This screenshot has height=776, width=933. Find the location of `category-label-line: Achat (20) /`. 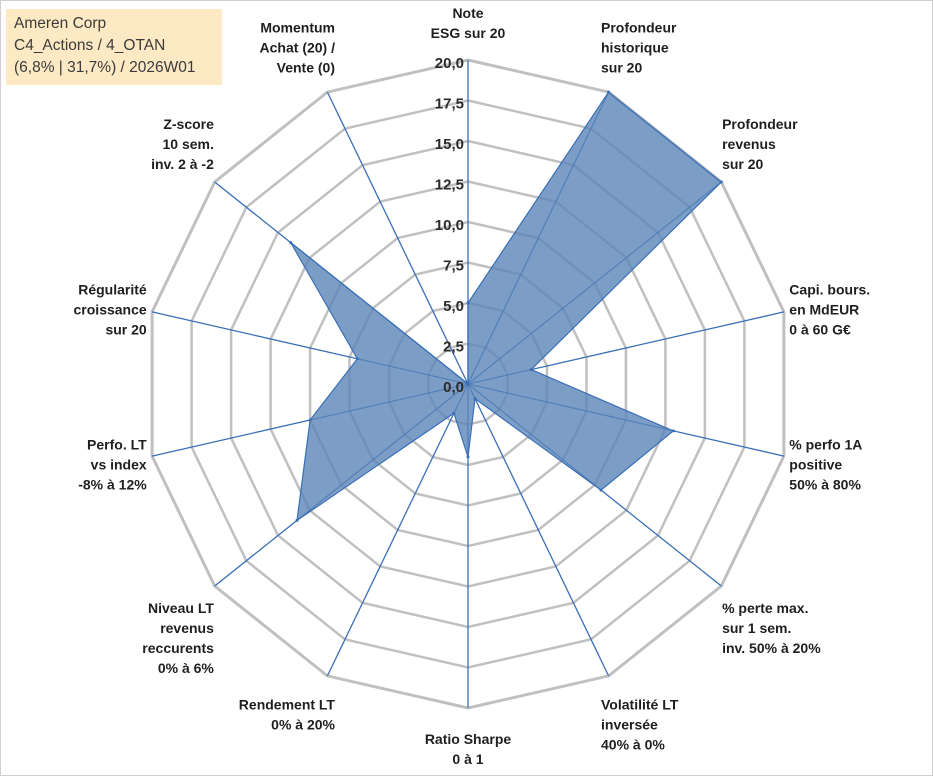

category-label-line: Achat (20) / is located at coordinates (298, 48).